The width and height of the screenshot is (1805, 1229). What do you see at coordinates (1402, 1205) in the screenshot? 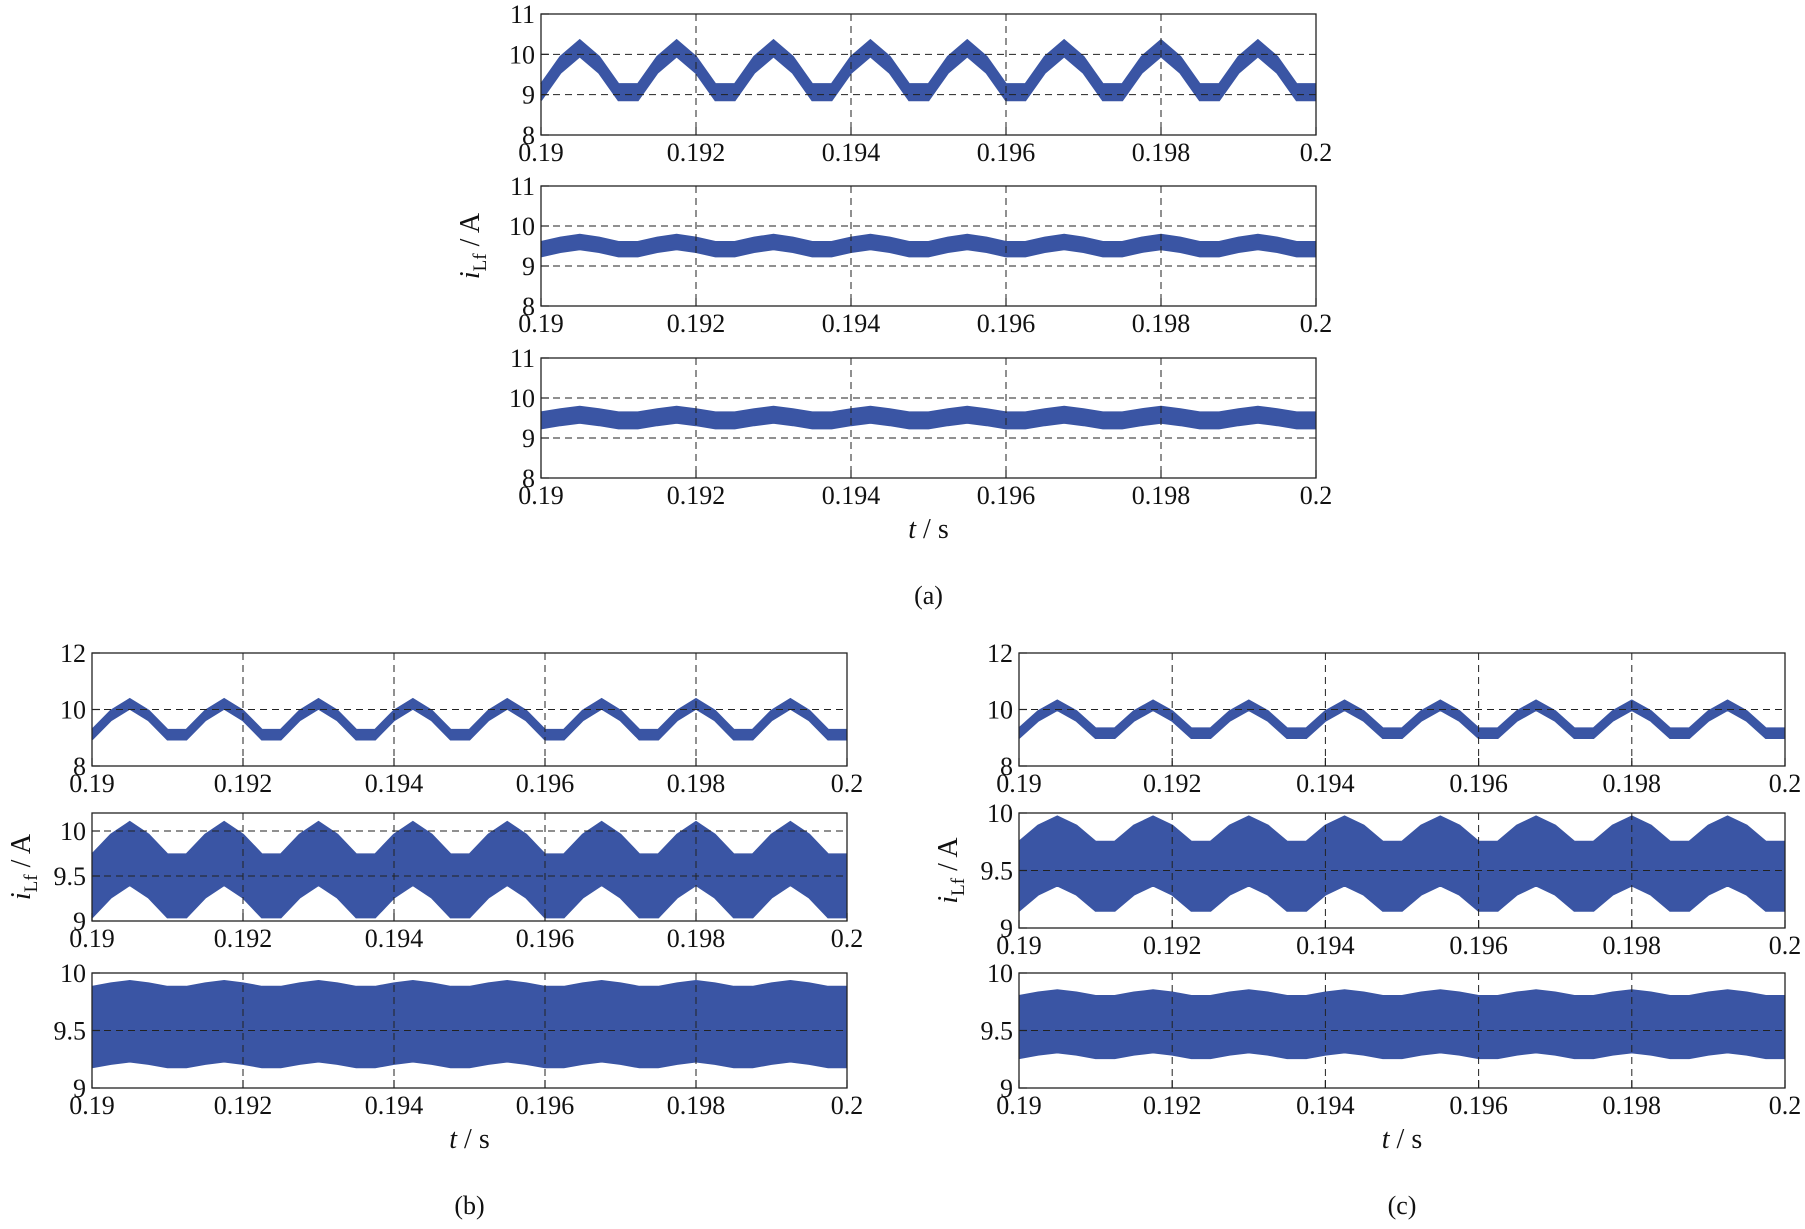
I see `caption: (c)` at bounding box center [1402, 1205].